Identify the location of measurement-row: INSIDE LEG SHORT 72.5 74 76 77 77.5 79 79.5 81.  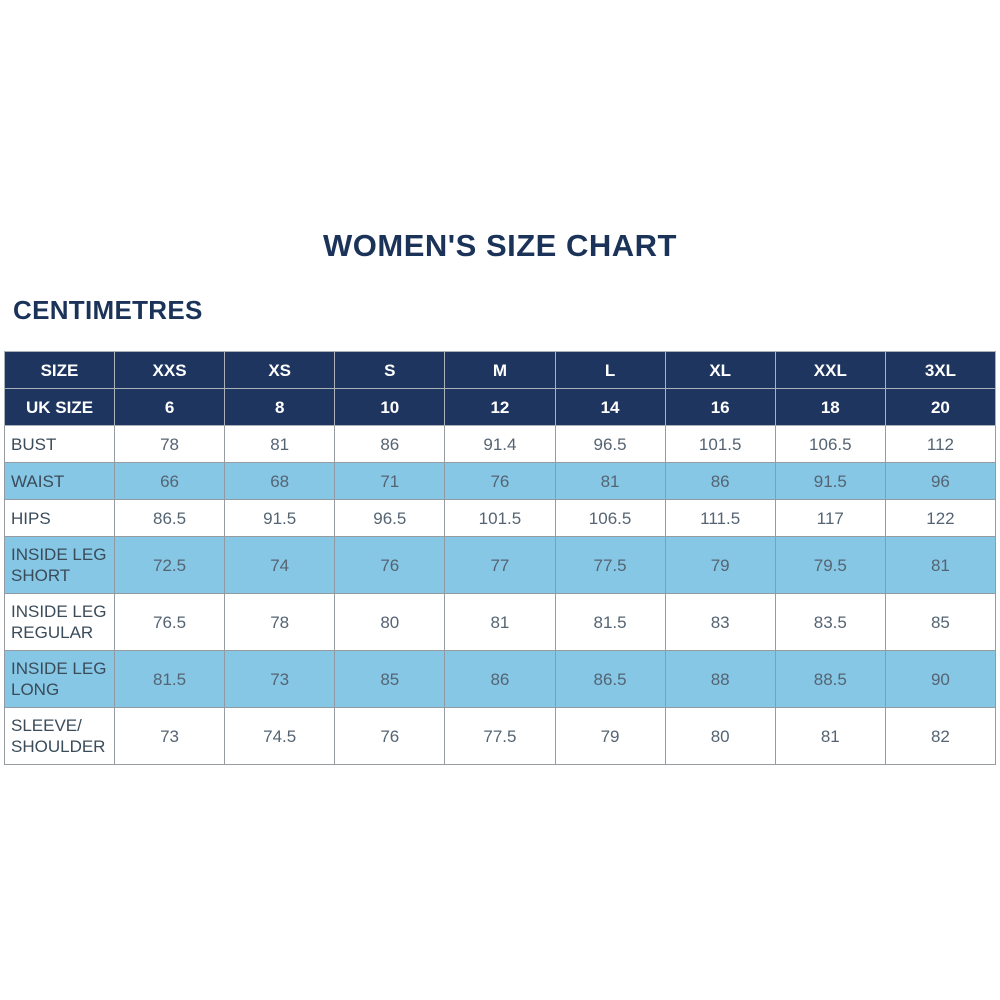
(500, 565).